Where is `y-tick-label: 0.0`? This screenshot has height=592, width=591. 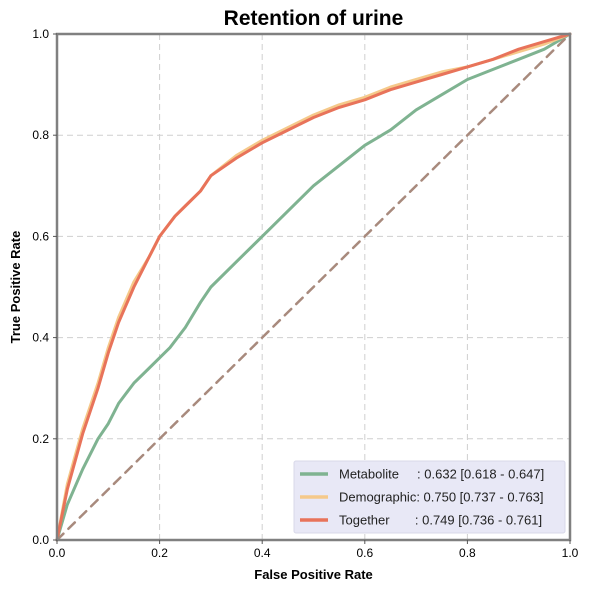 y-tick-label: 0.0 is located at coordinates (40, 540).